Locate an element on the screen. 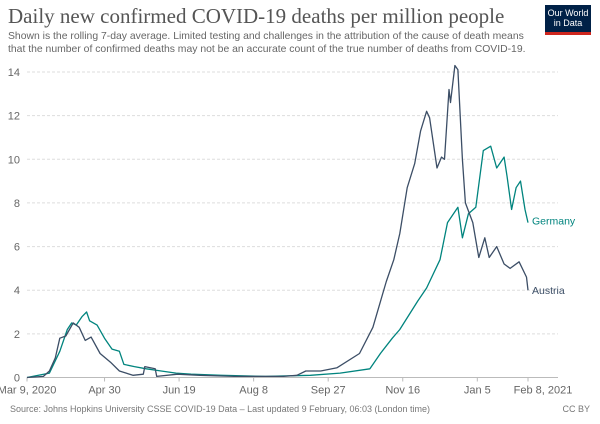  x-tick-label: Sep 27 is located at coordinates (328, 391).